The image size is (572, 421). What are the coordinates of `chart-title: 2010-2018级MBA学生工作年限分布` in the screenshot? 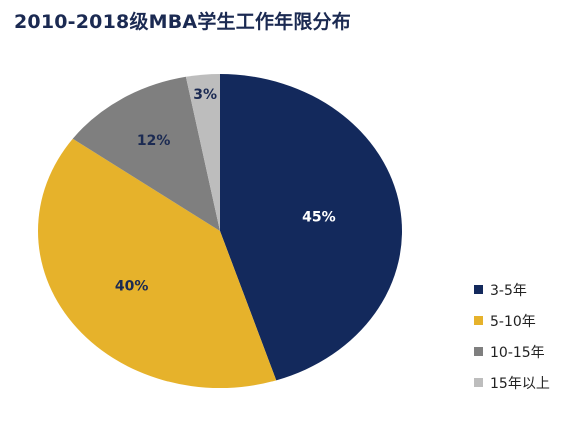 It's located at (182, 22).